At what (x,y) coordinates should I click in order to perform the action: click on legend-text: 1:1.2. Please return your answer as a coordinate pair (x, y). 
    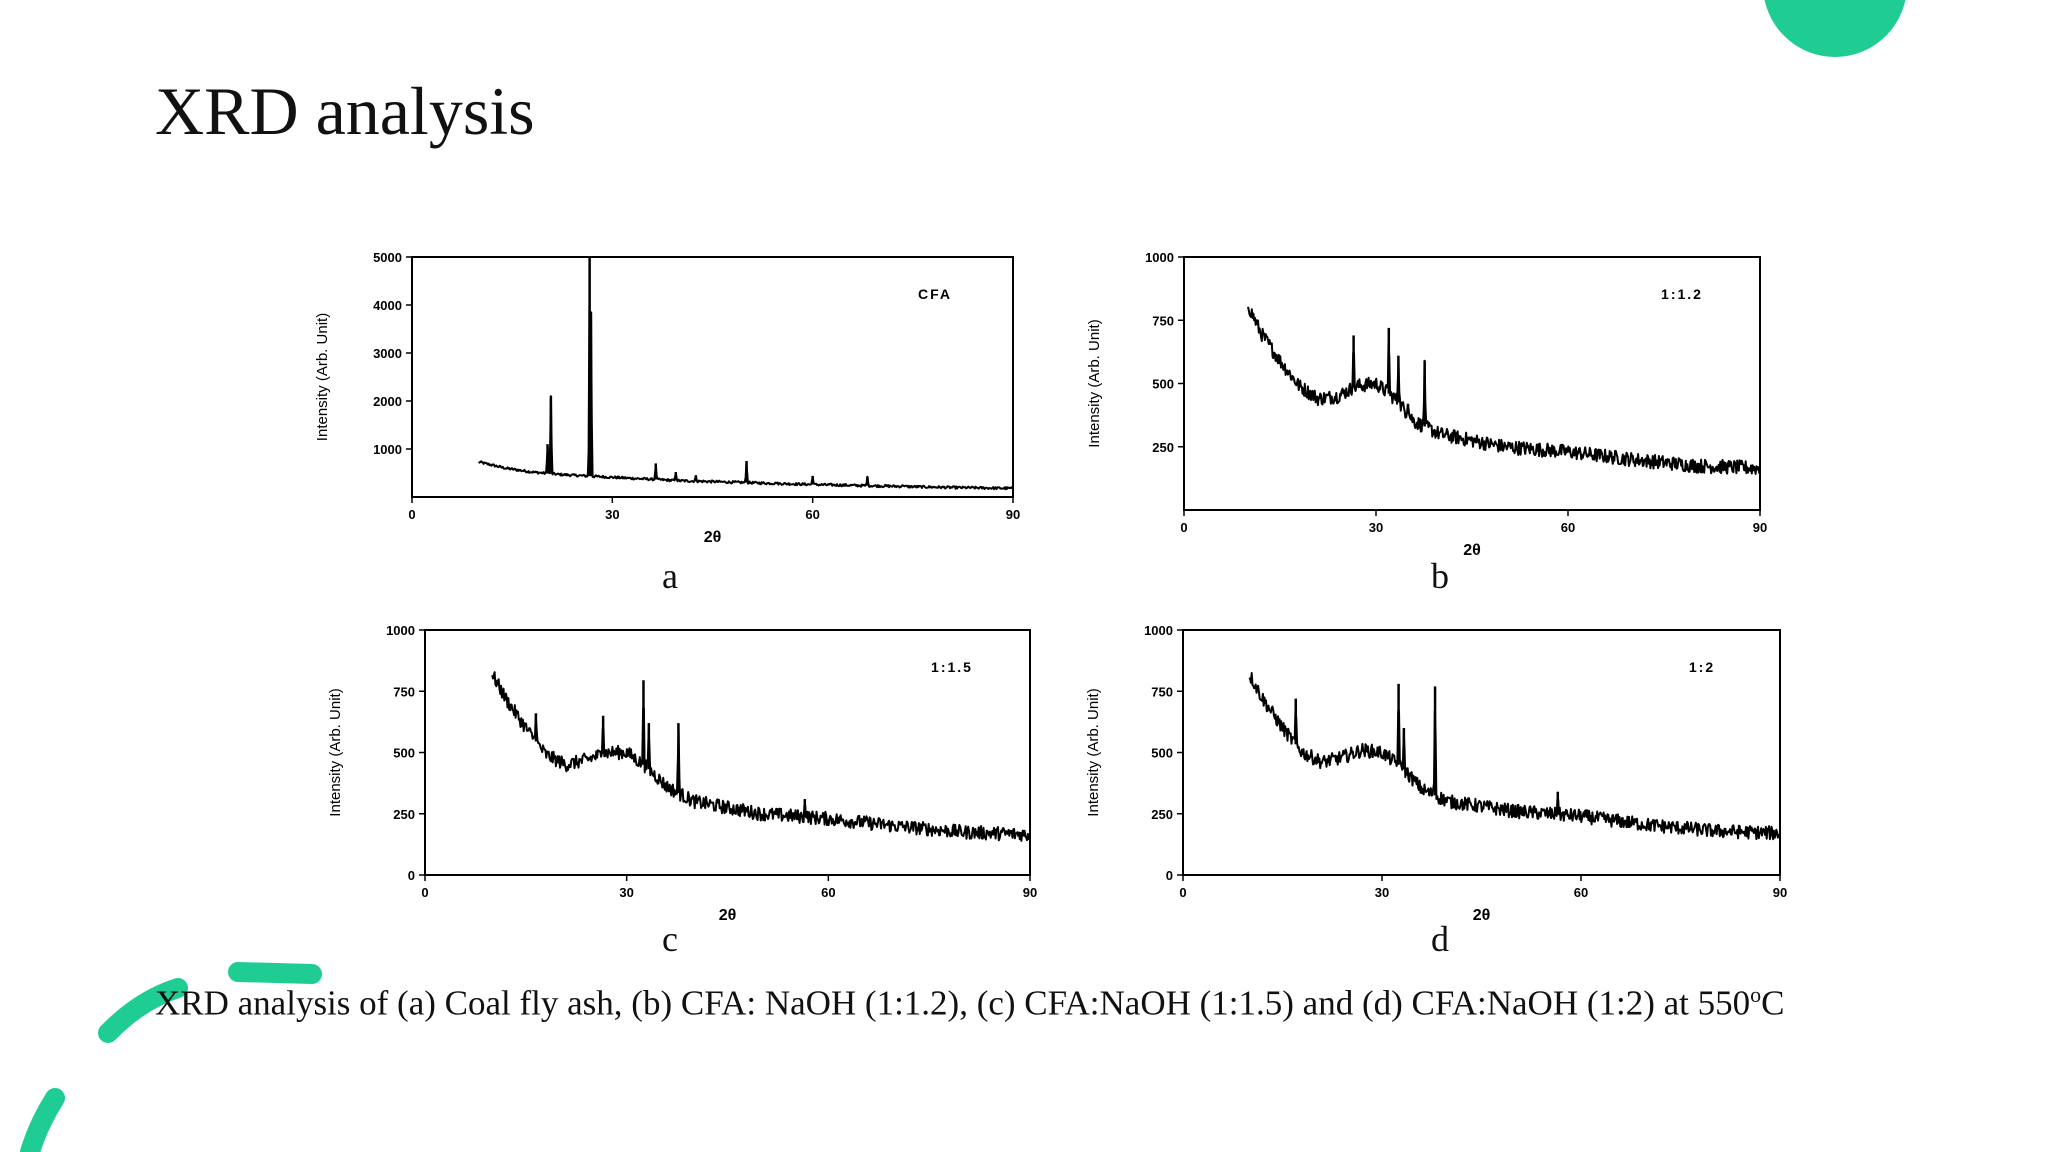
    Looking at the image, I should click on (1682, 294).